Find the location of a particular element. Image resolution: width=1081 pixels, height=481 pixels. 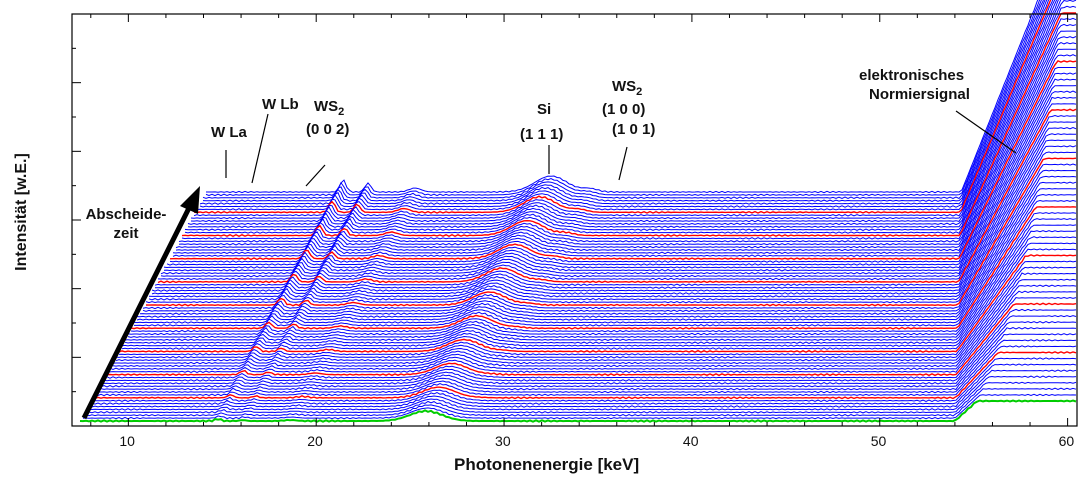

annotation-arrow is located at coordinates (140, 303).